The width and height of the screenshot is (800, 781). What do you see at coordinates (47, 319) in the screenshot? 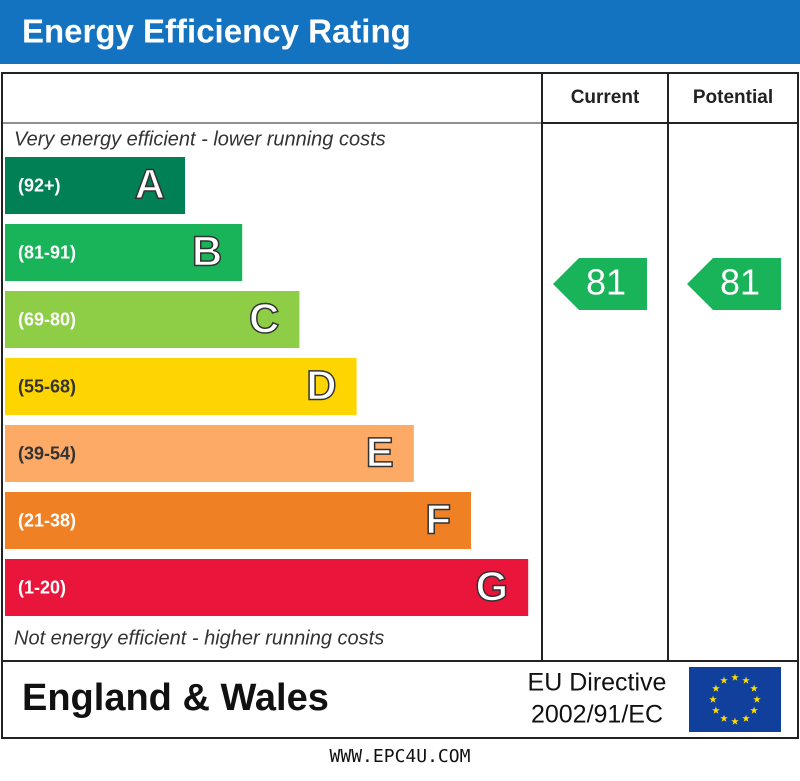
I see `band-range: (69-80)` at bounding box center [47, 319].